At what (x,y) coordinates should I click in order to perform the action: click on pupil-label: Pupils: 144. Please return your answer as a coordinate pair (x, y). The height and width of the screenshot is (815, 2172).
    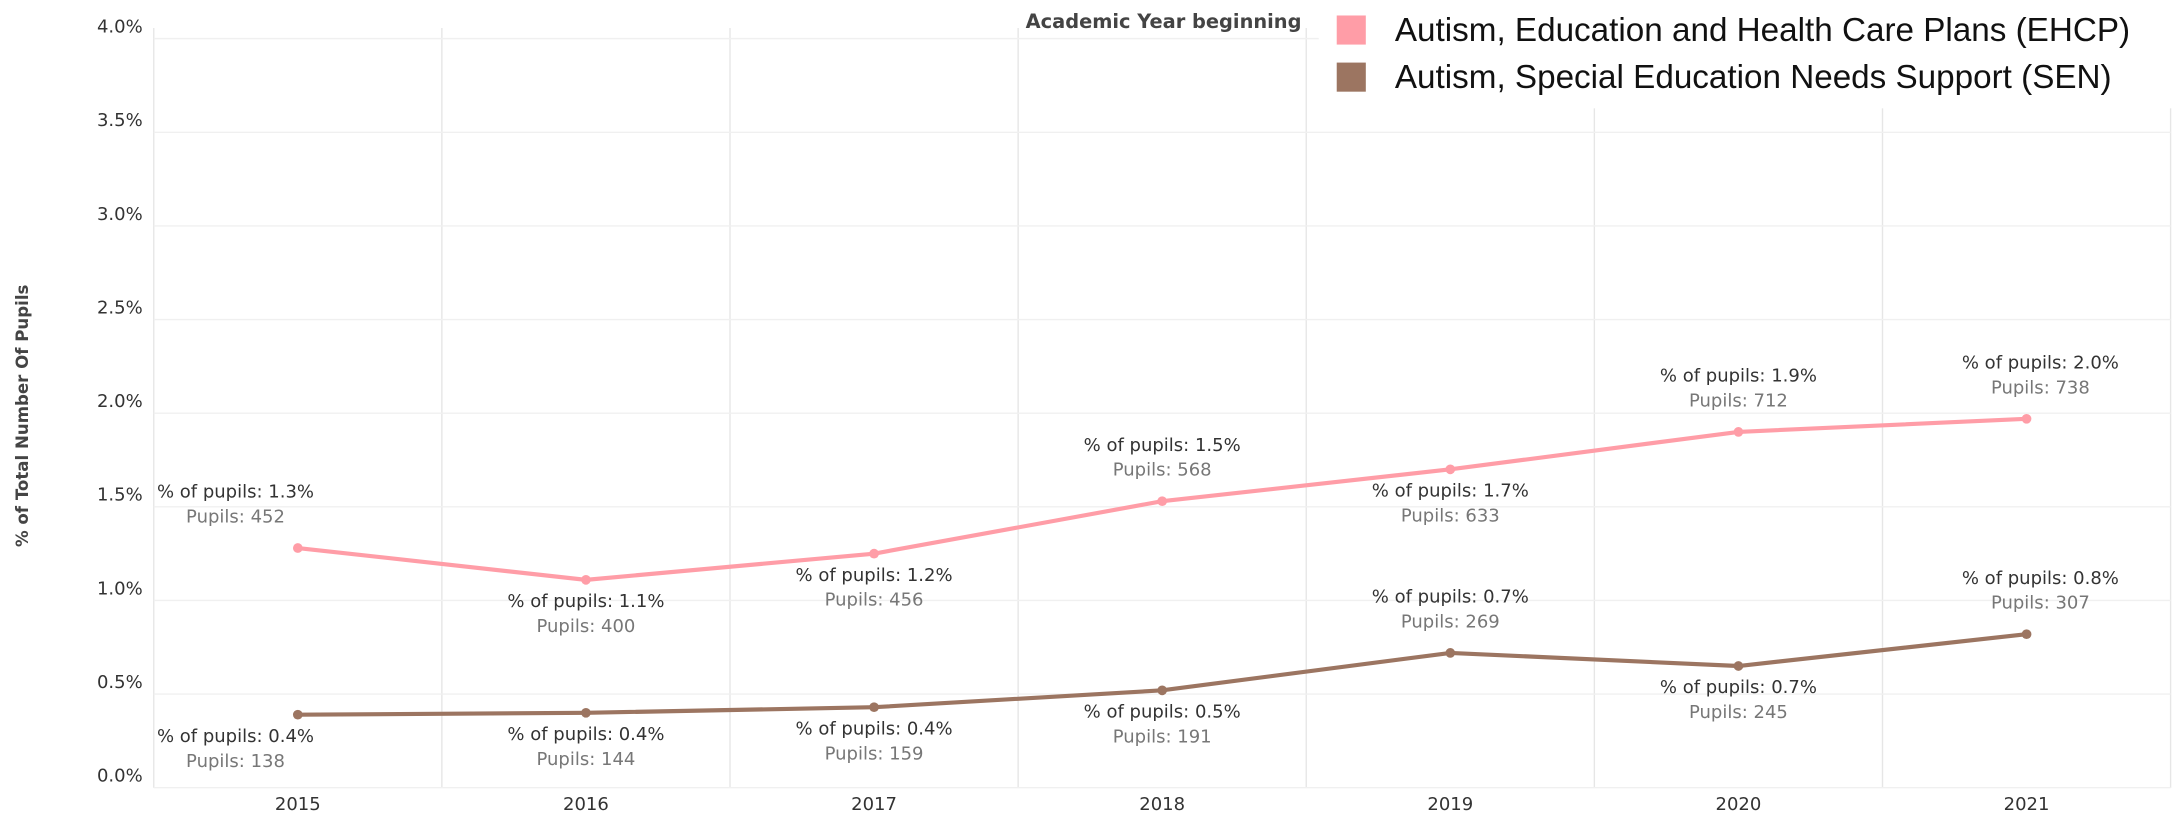
    Looking at the image, I should click on (585, 759).